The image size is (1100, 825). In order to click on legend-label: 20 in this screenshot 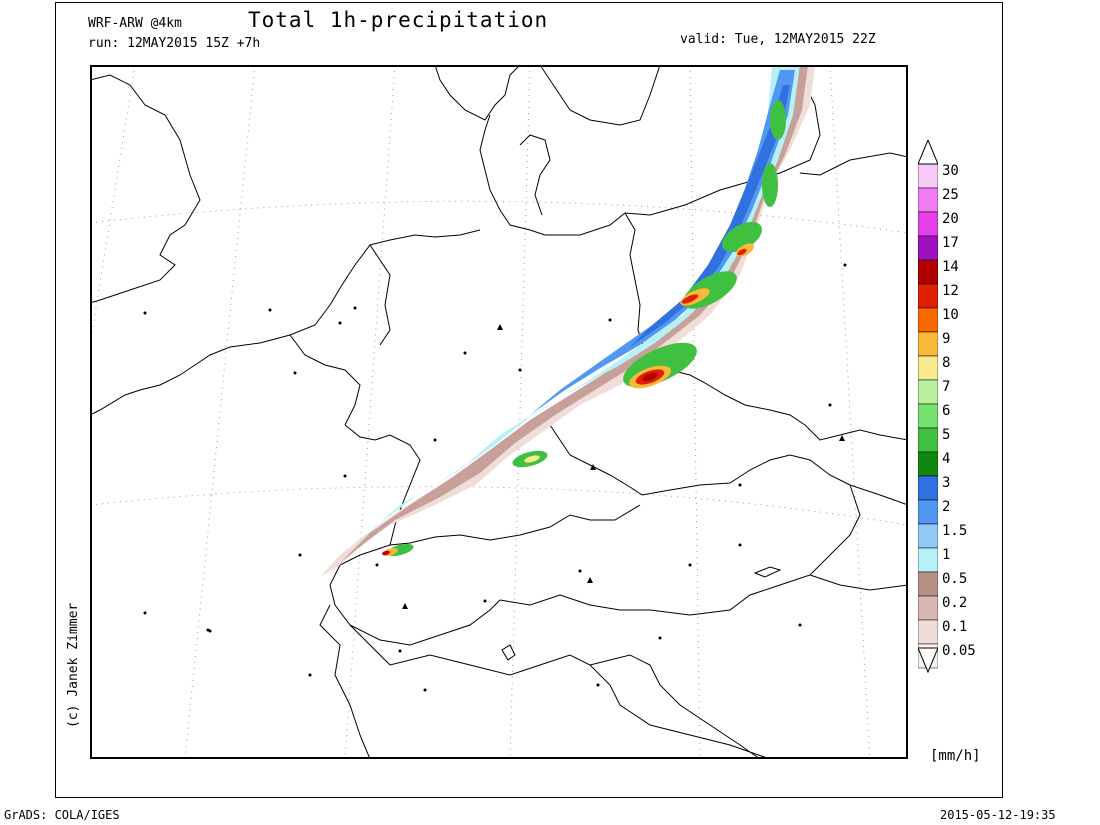, I will do `click(950, 219)`.